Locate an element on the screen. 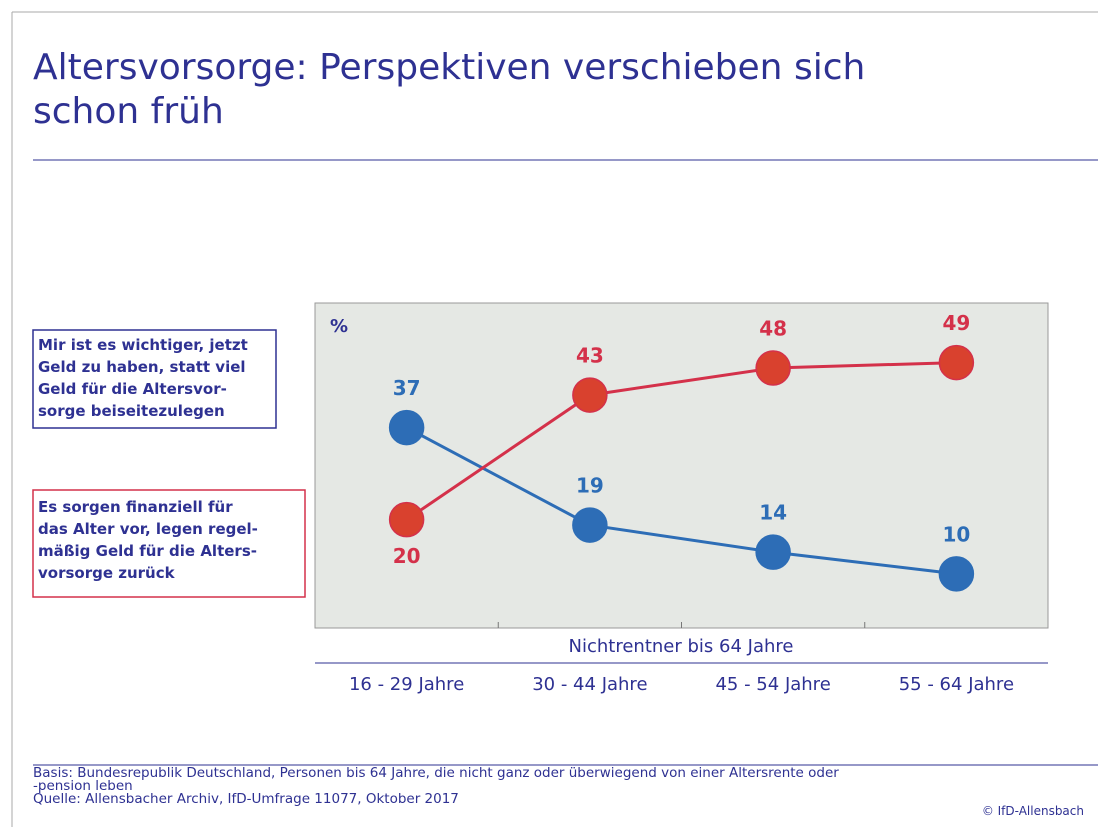 The height and width of the screenshot is (827, 1098). x-tick-label: 16 - 29 Jahre is located at coordinates (406, 684).